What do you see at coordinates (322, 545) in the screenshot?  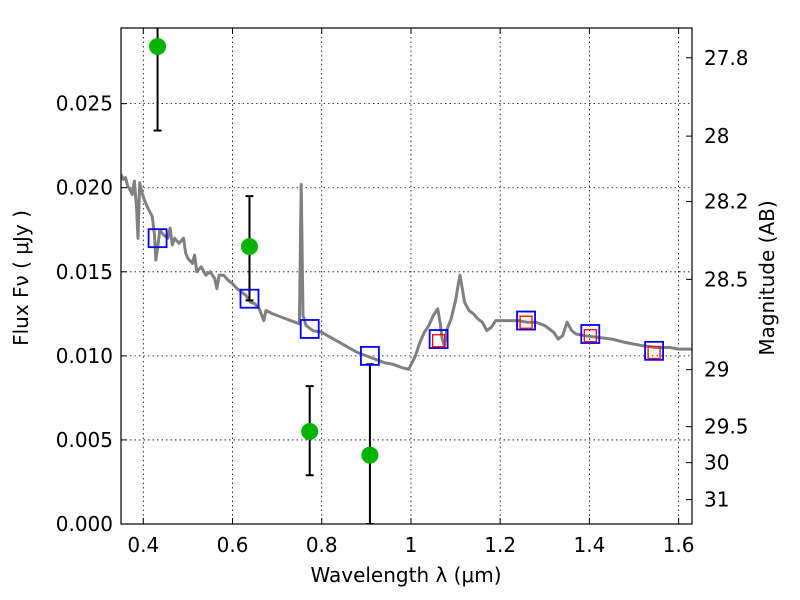 I see `x-tick-label: 0.8` at bounding box center [322, 545].